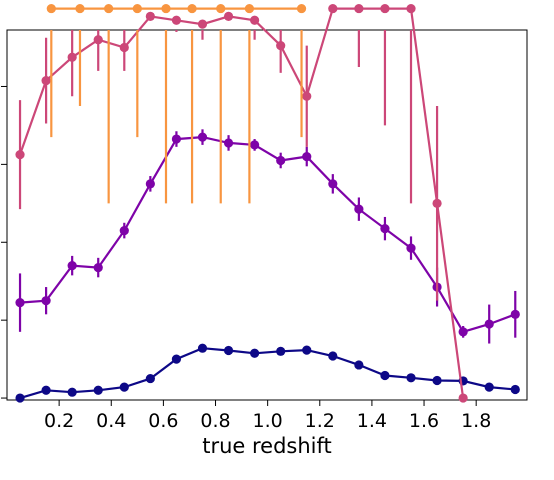  What do you see at coordinates (111, 421) in the screenshot?
I see `x-tick-label: 0.4` at bounding box center [111, 421].